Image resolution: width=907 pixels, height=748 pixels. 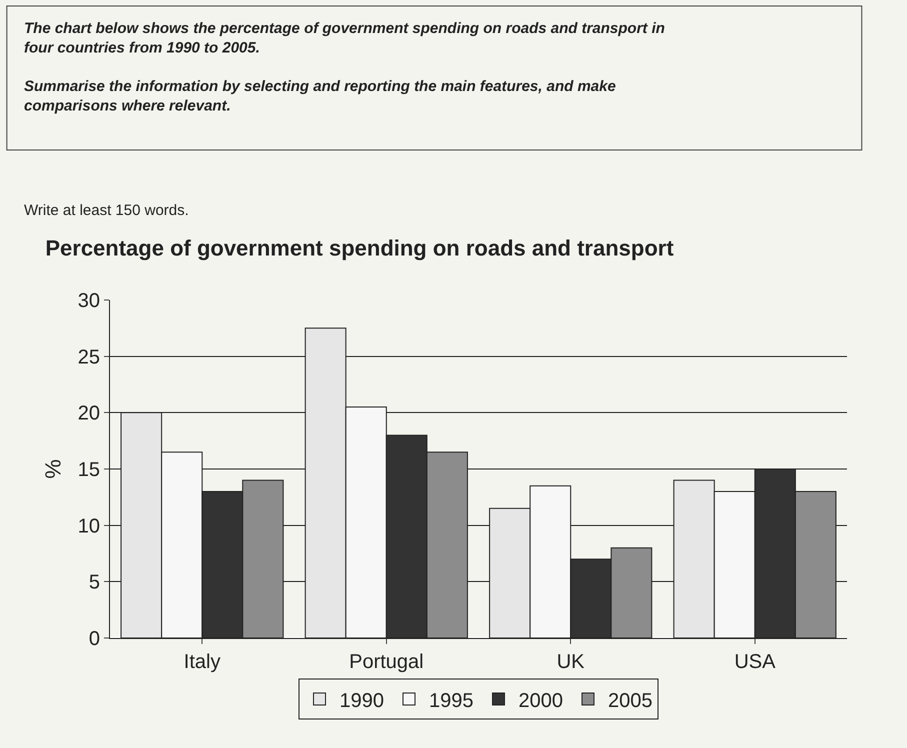 I want to click on y-tick-label: 25, so click(x=89, y=357).